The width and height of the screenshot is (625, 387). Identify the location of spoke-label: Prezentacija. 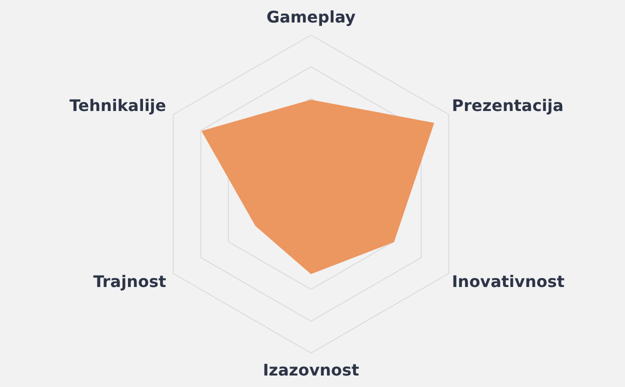
(508, 105).